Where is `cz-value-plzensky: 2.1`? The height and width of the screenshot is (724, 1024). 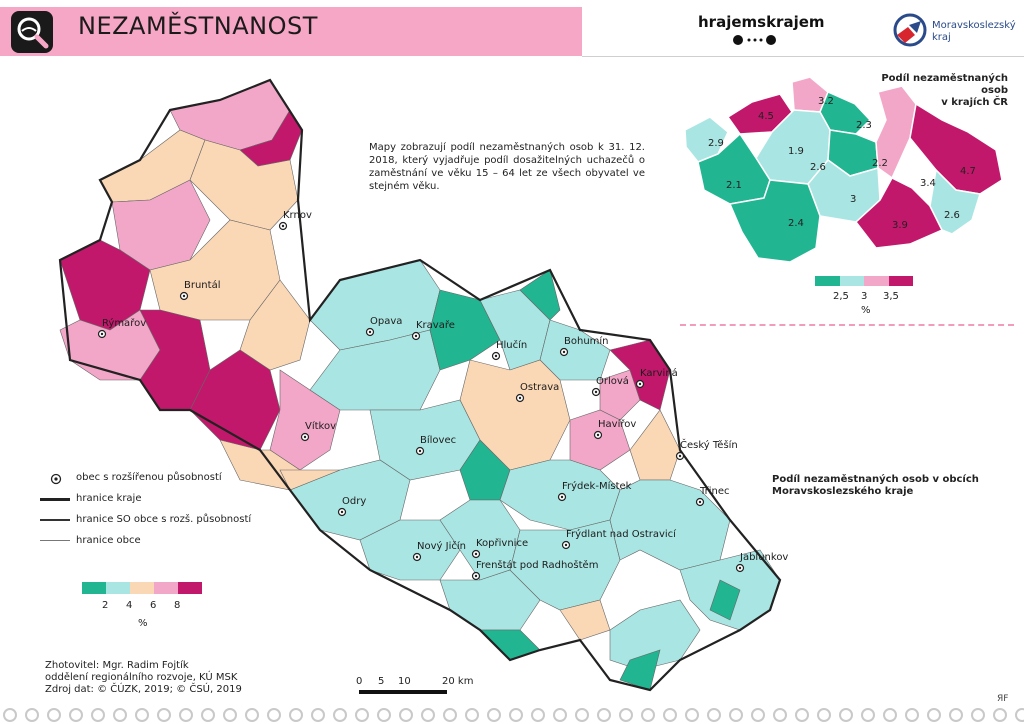 cz-value-plzensky: 2.1 is located at coordinates (734, 185).